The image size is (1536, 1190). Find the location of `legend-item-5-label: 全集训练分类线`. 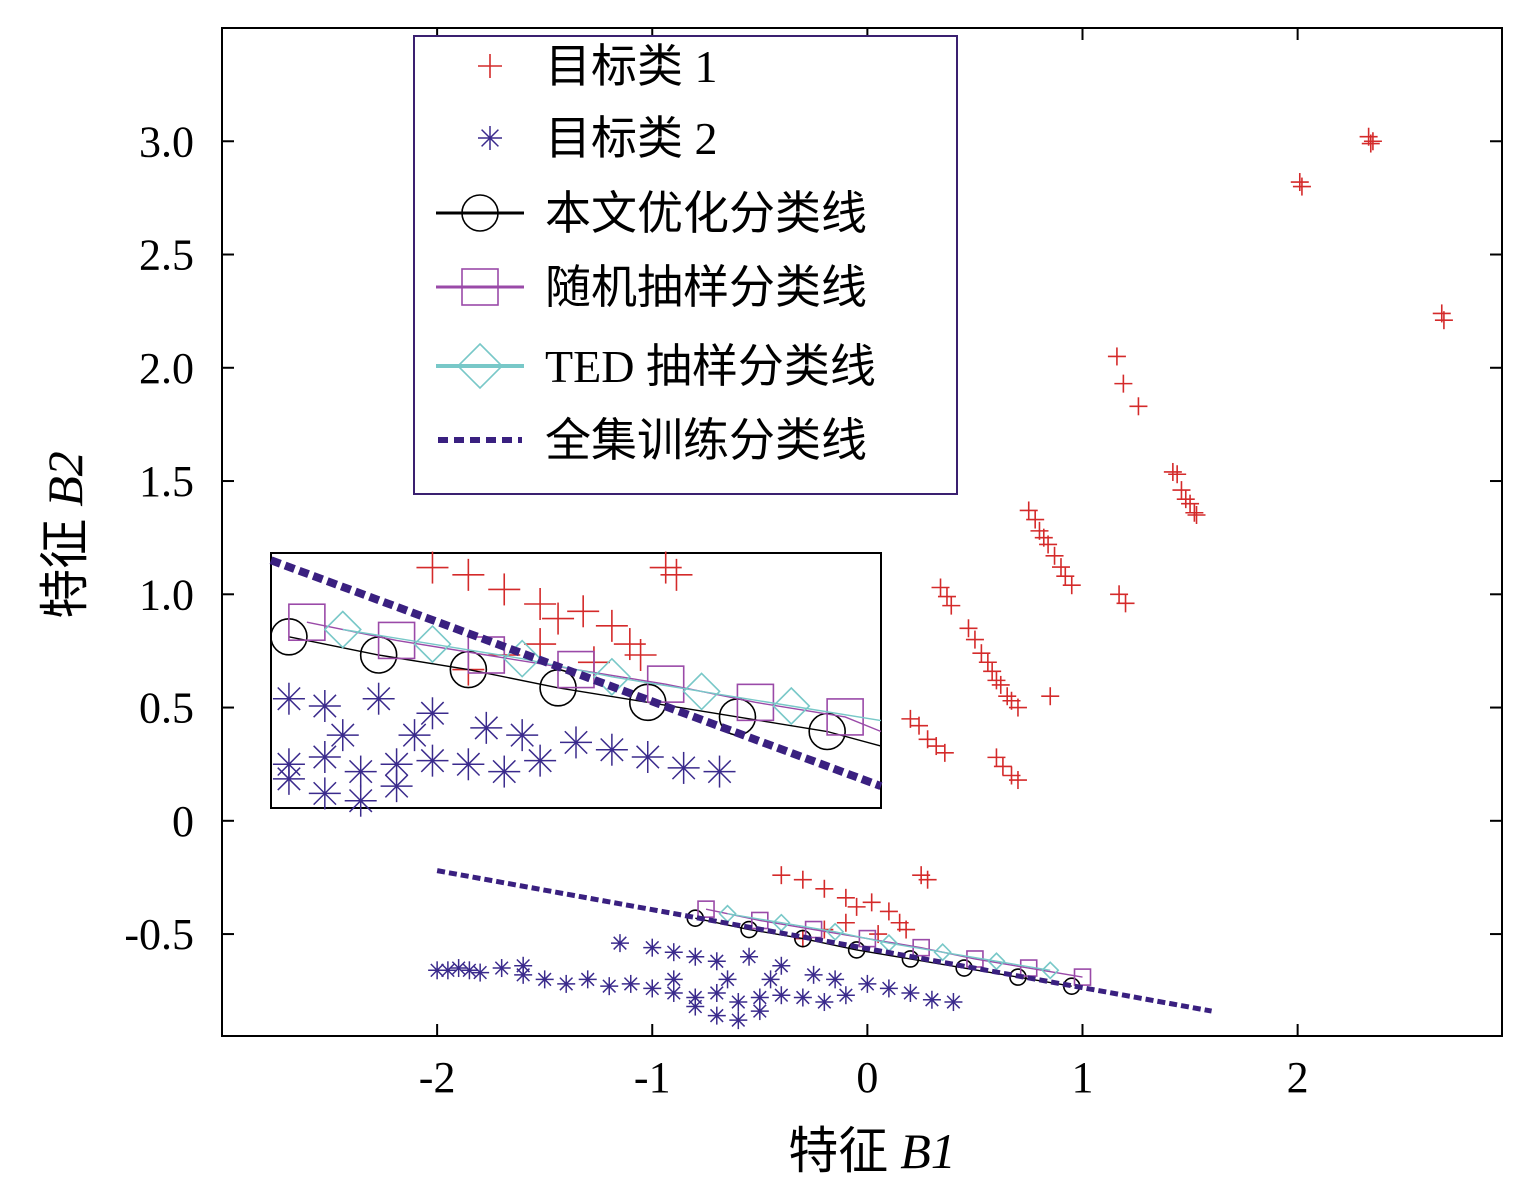

legend-item-5-label: 全集训练分类线 is located at coordinates (706, 440).